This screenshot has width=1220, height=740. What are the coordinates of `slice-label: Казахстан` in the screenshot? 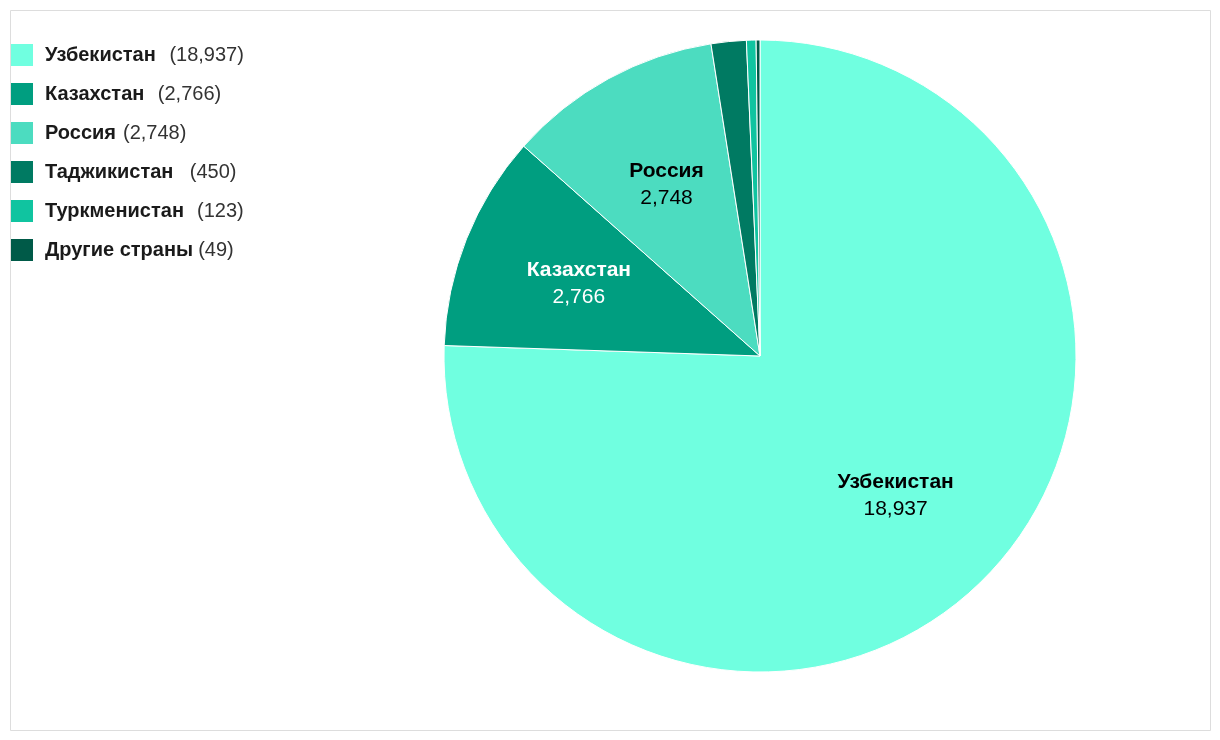 It's located at (579, 268).